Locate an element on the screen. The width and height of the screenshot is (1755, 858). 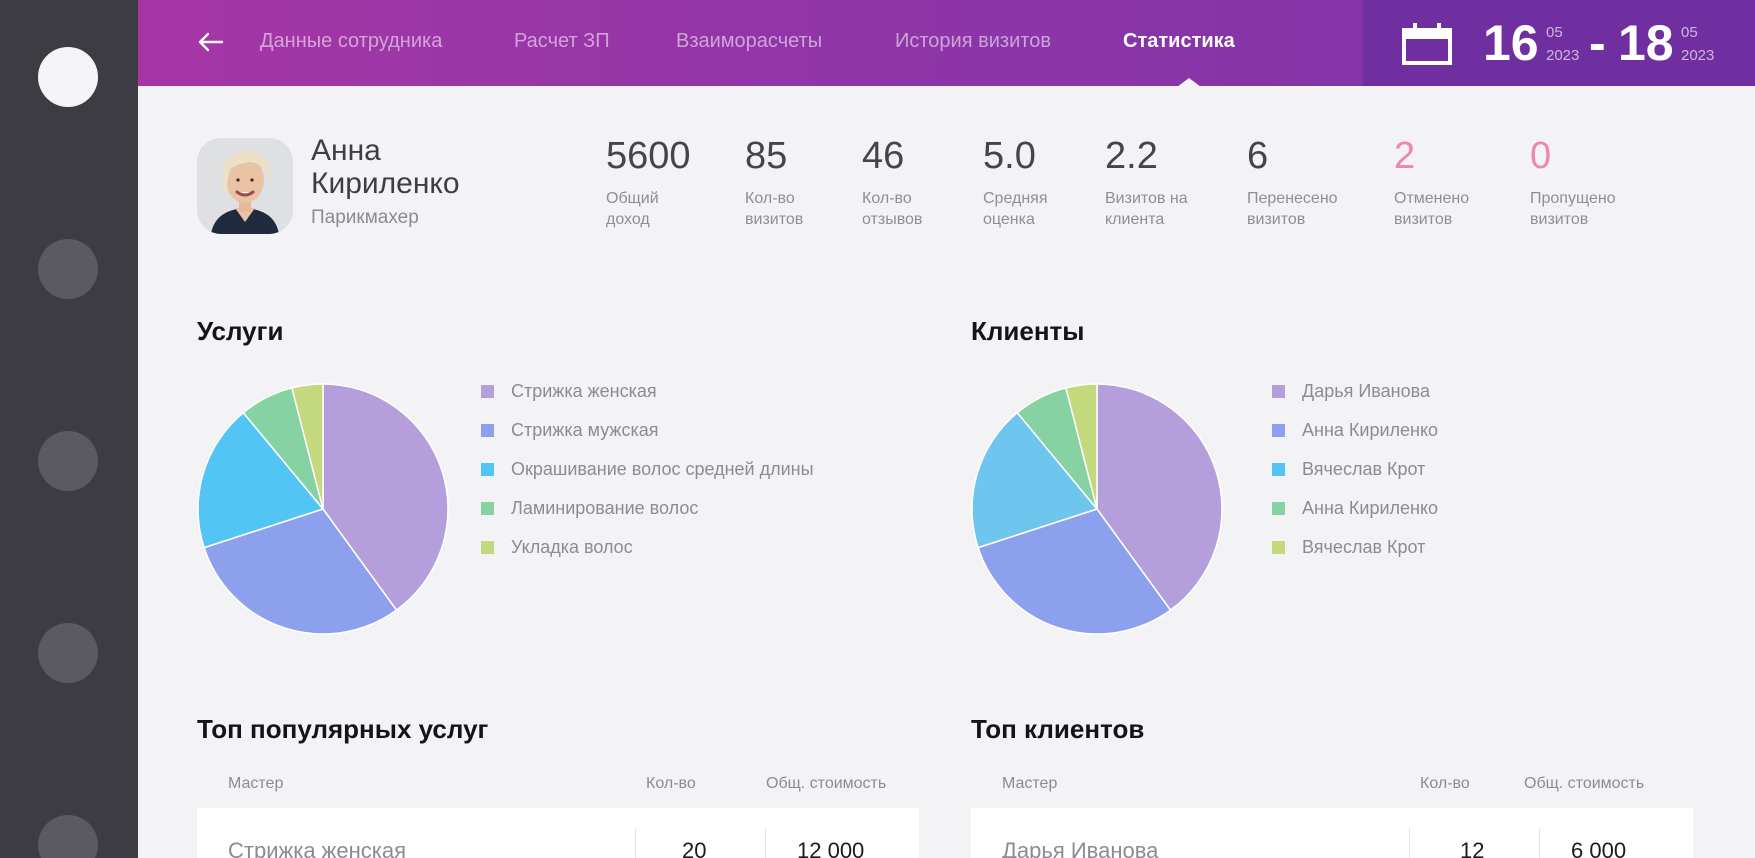
services-pie-chart is located at coordinates (323, 509).